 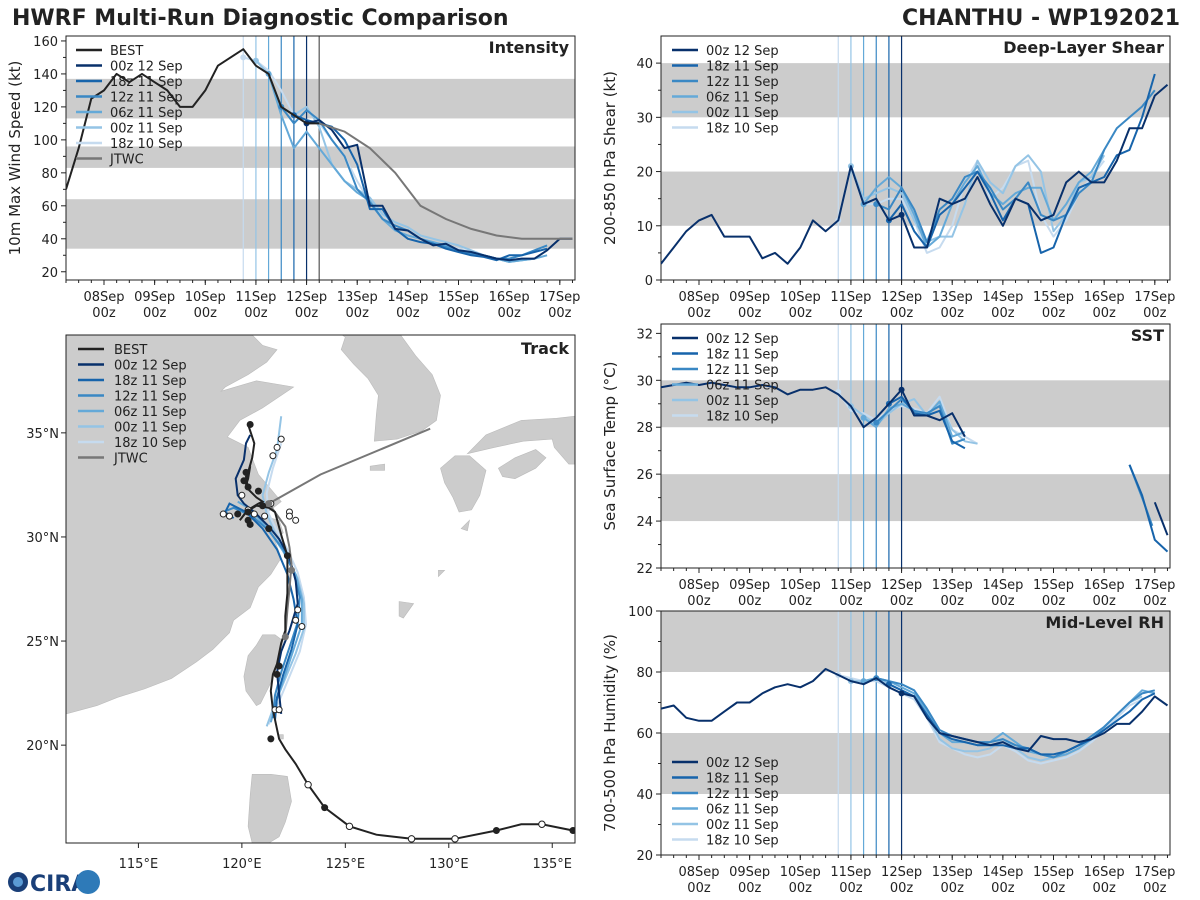 What do you see at coordinates (1083, 47) in the screenshot?
I see `shear-title: Deep-Layer Shear` at bounding box center [1083, 47].